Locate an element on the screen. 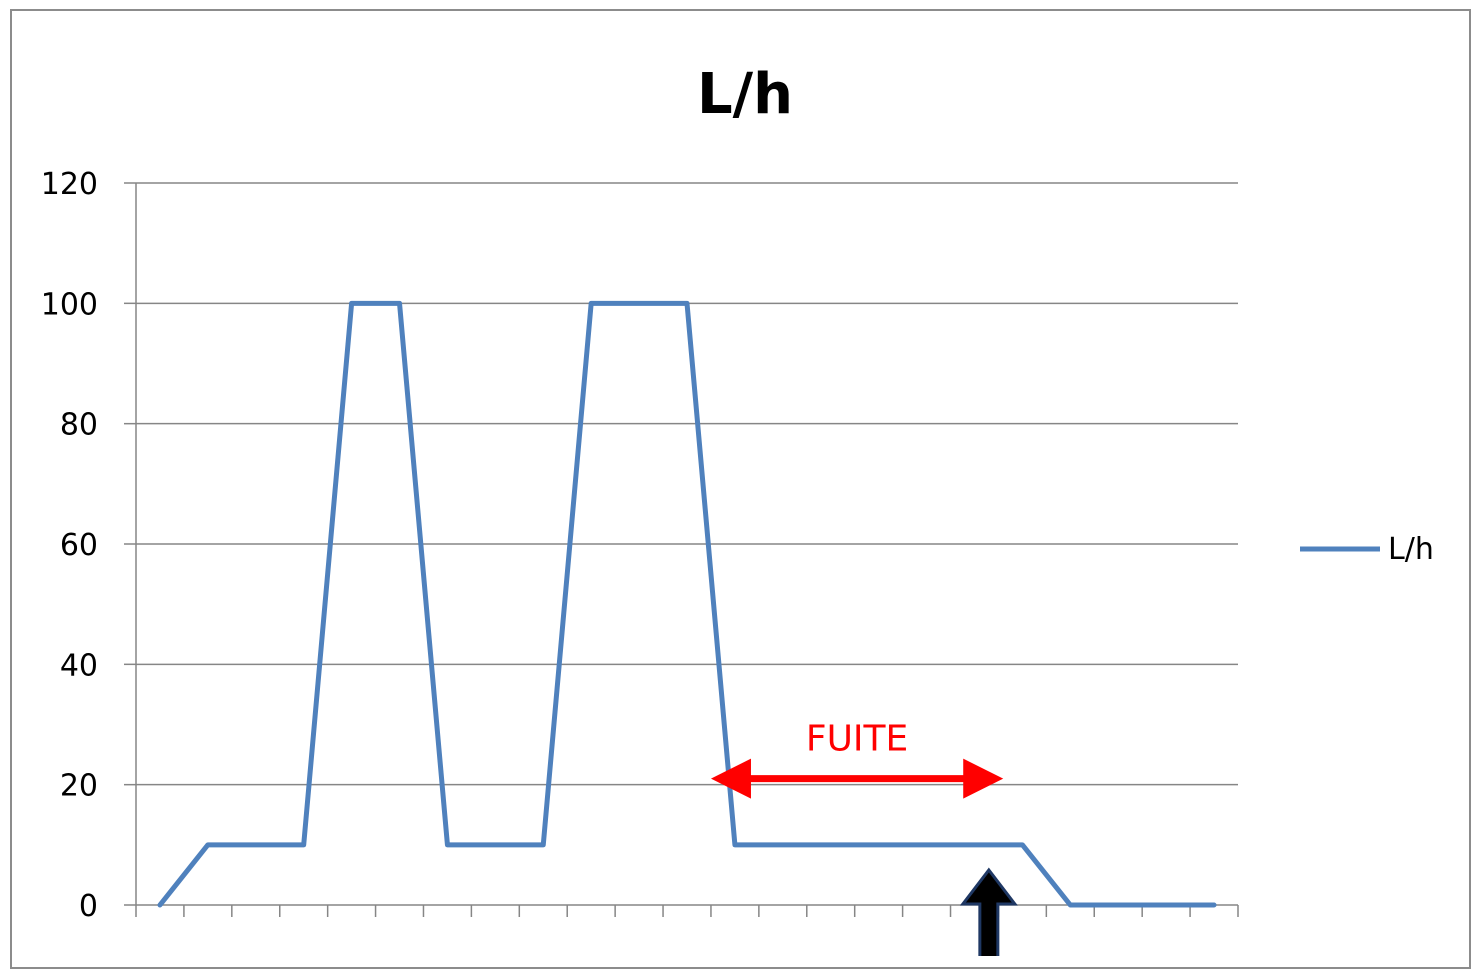 This screenshot has width=1475, height=969. up-arrow-icon is located at coordinates (989, 913).